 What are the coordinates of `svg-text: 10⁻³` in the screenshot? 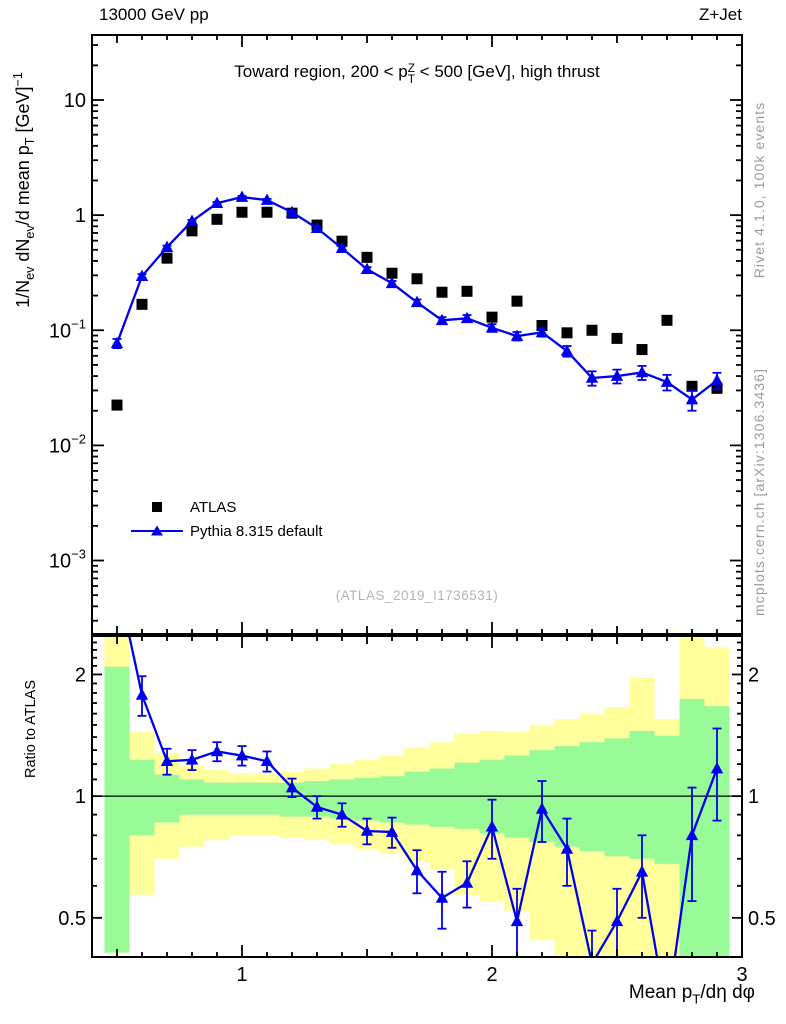 It's located at (67, 560).